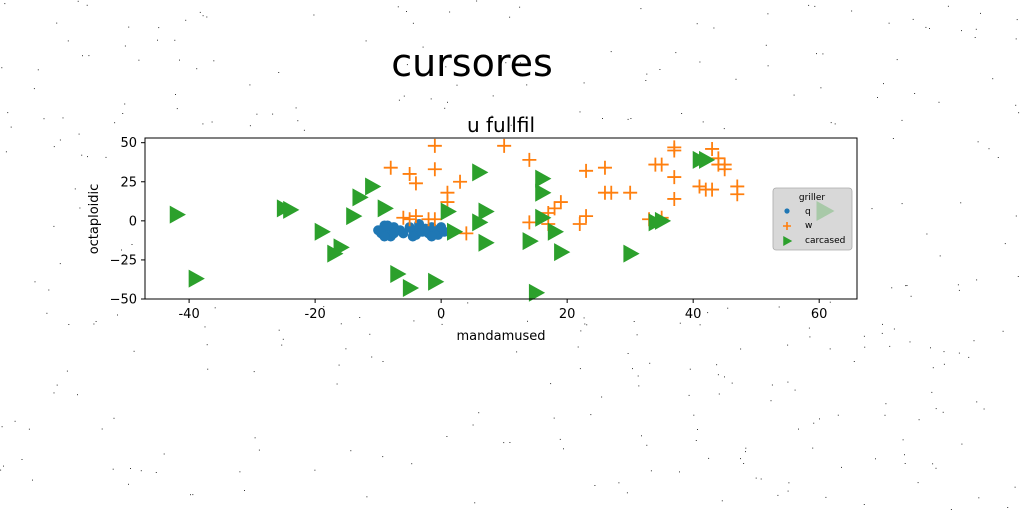 This screenshot has height=512, width=1024. Describe the element at coordinates (693, 314) in the screenshot. I see `x-tick-label: 40` at that location.